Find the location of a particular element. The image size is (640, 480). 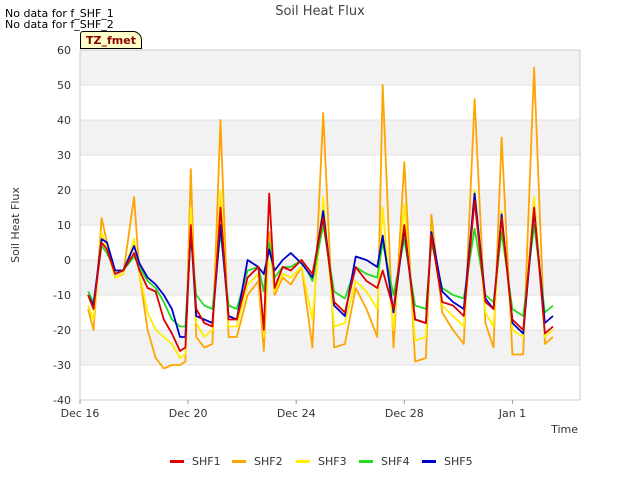

legend-label: SHF5 is located at coordinates (458, 461).